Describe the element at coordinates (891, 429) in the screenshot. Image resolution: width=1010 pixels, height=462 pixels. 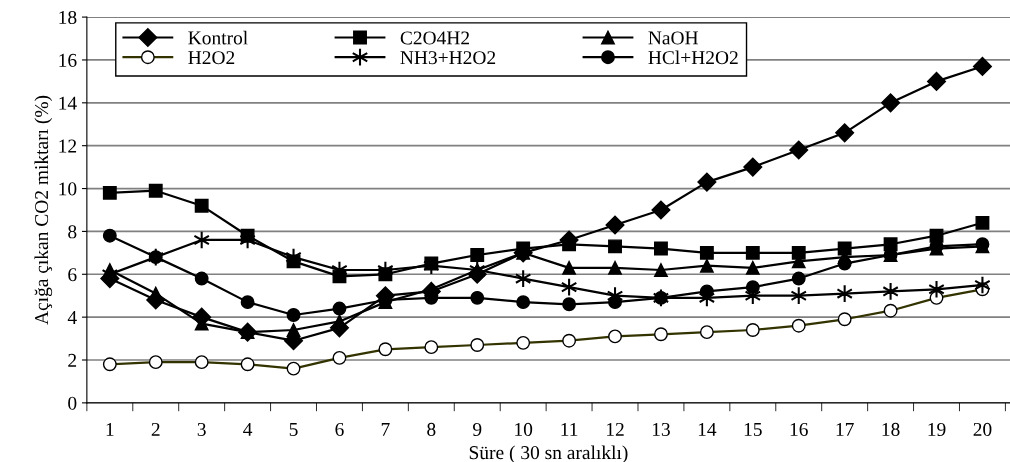
I see `x-tick-label: 18` at that location.